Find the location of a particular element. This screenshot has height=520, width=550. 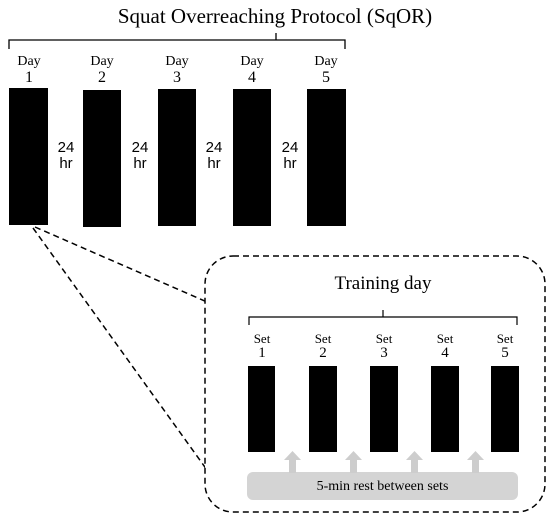

day-label-3: Day 3 is located at coordinates (177, 70).